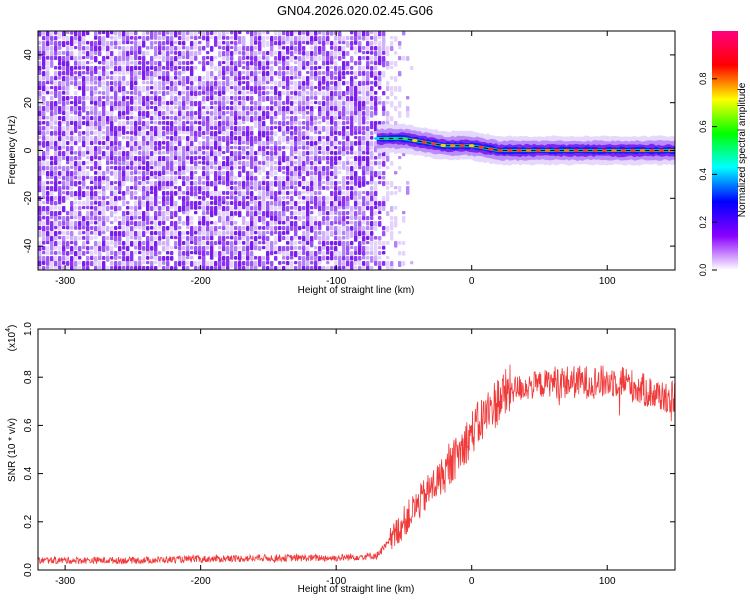  Describe the element at coordinates (28, 198) in the screenshot. I see `y-tick-label: -20` at that location.